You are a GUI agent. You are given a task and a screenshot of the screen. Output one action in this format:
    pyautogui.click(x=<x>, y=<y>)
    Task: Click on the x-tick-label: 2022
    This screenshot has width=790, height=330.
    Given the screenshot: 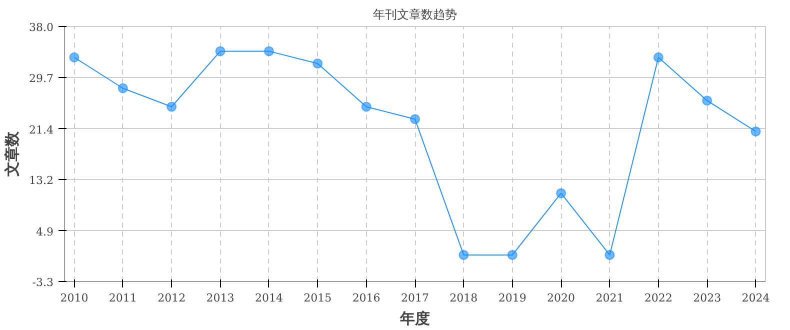 What is the action you would take?
    pyautogui.click(x=658, y=298)
    